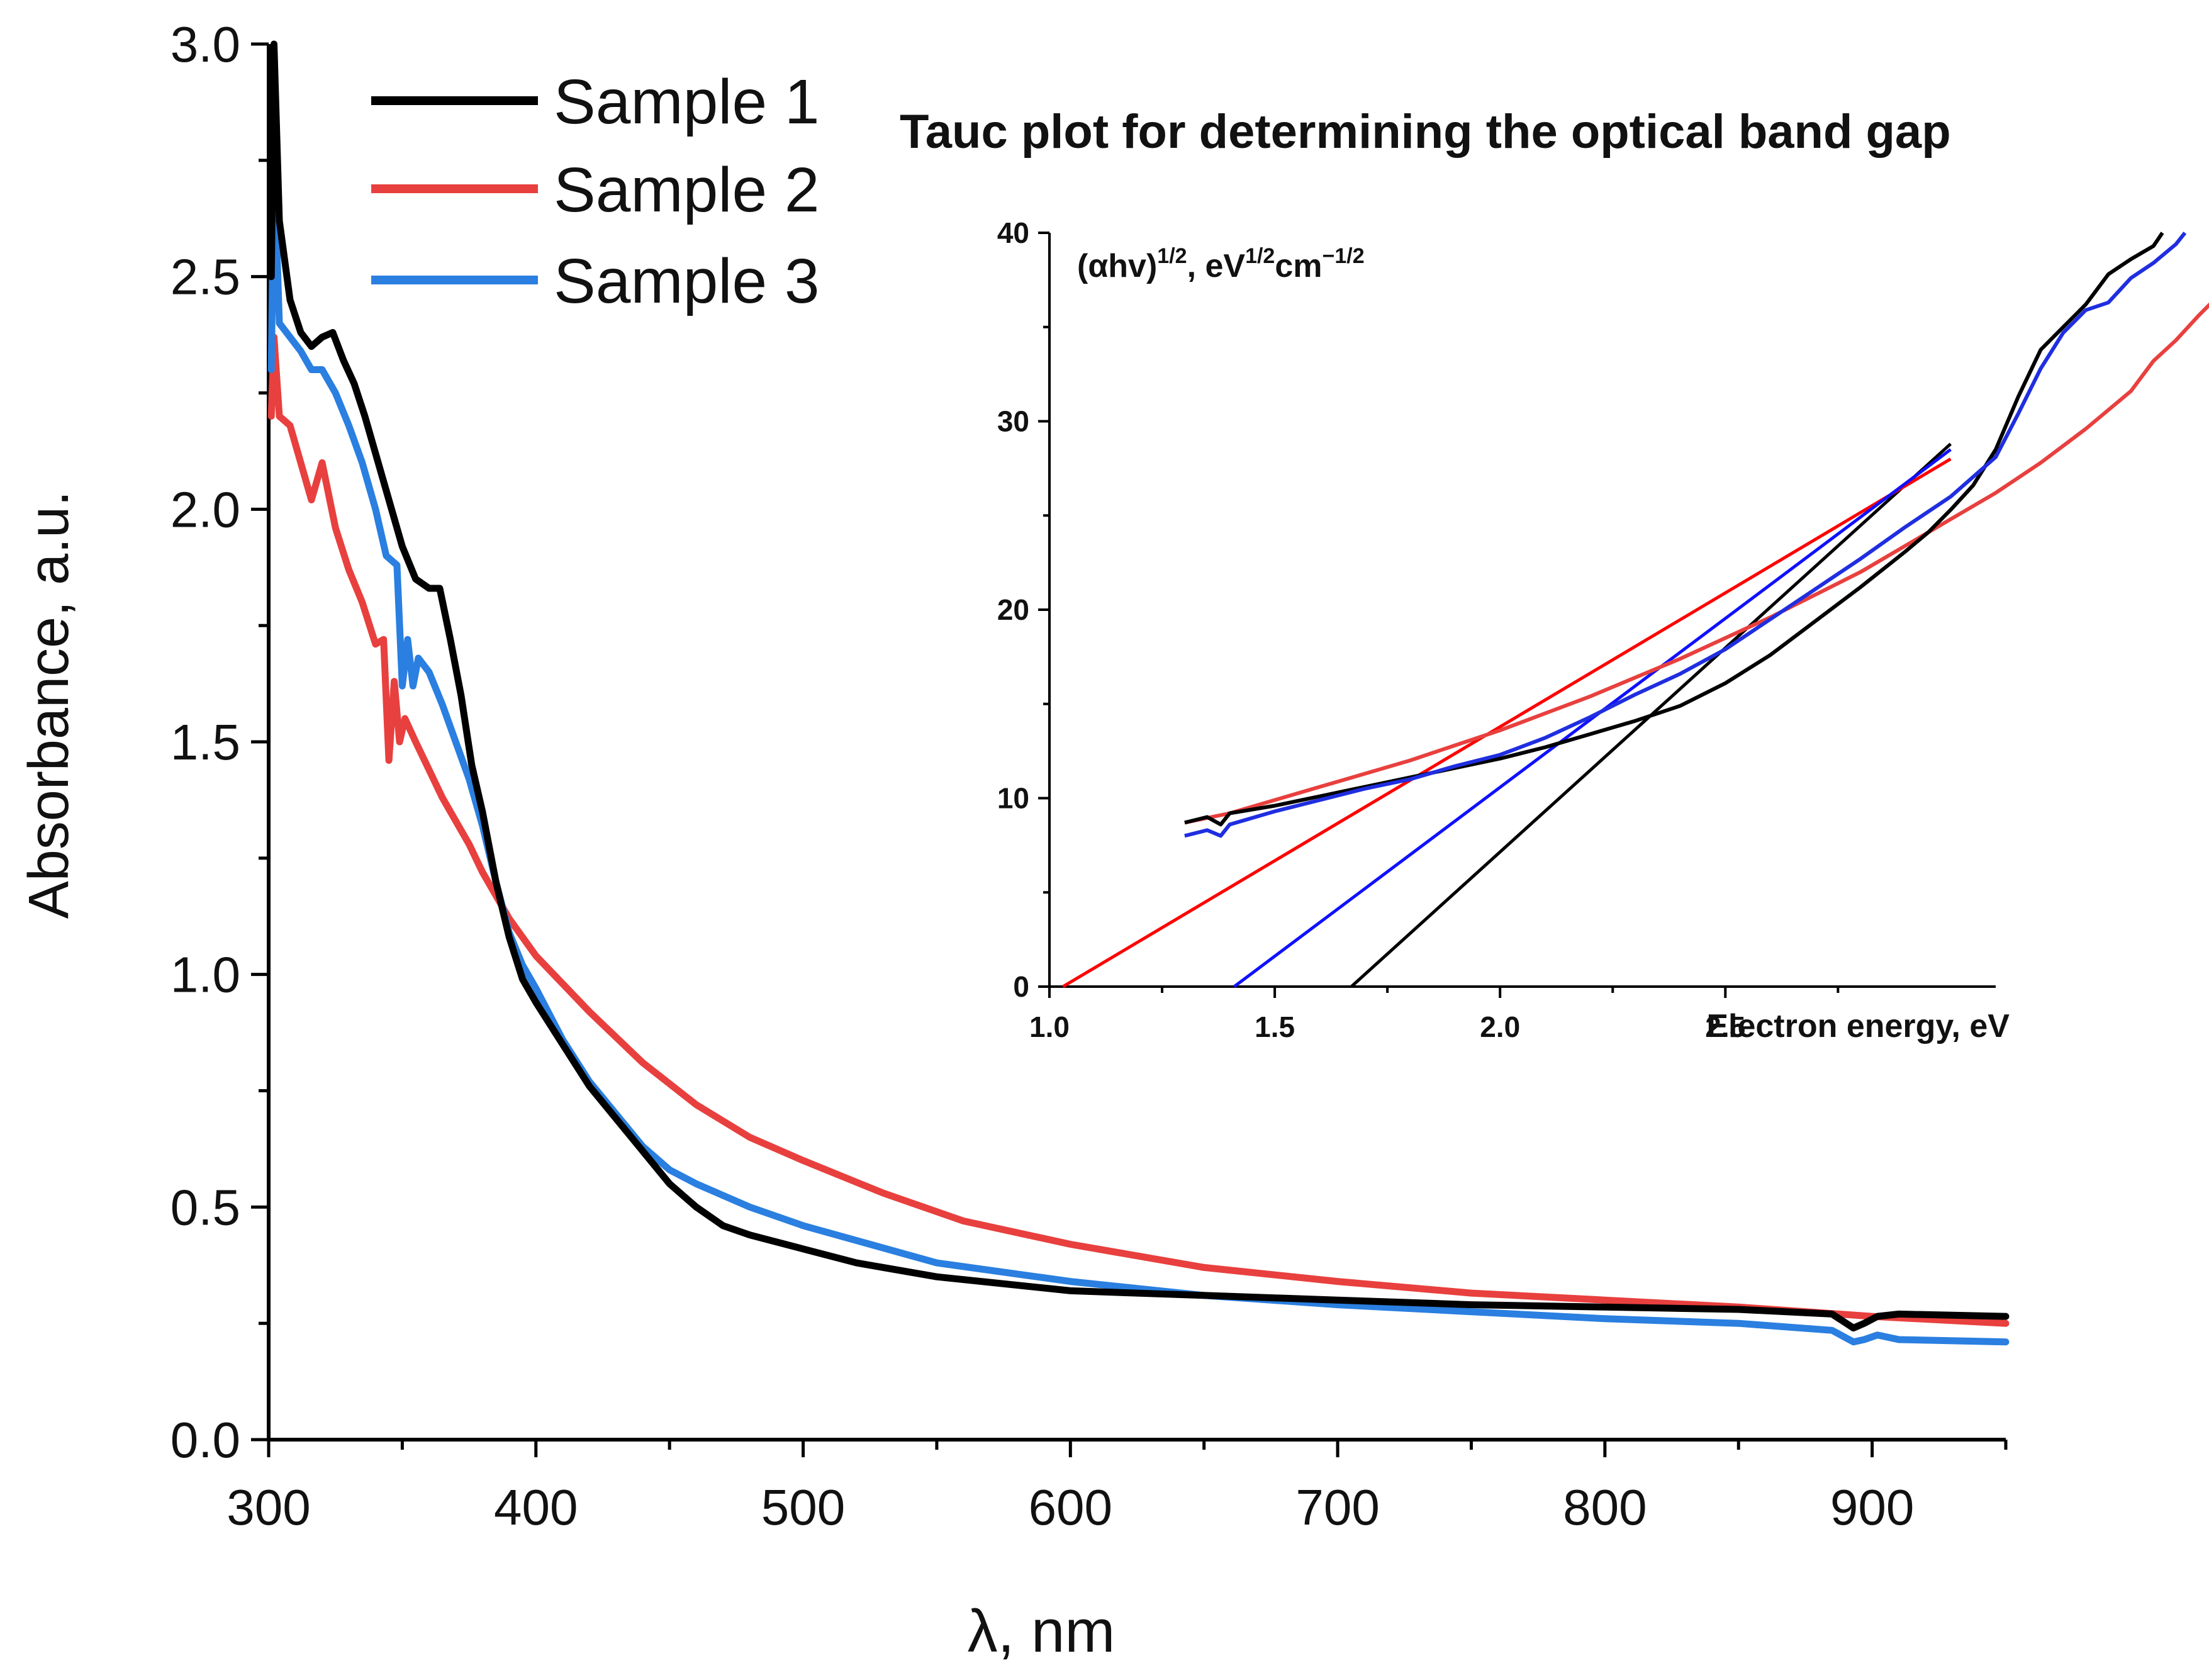 The height and width of the screenshot is (1680, 2209). What do you see at coordinates (205, 975) in the screenshot?
I see `main-y-tick-label: 1.0` at bounding box center [205, 975].